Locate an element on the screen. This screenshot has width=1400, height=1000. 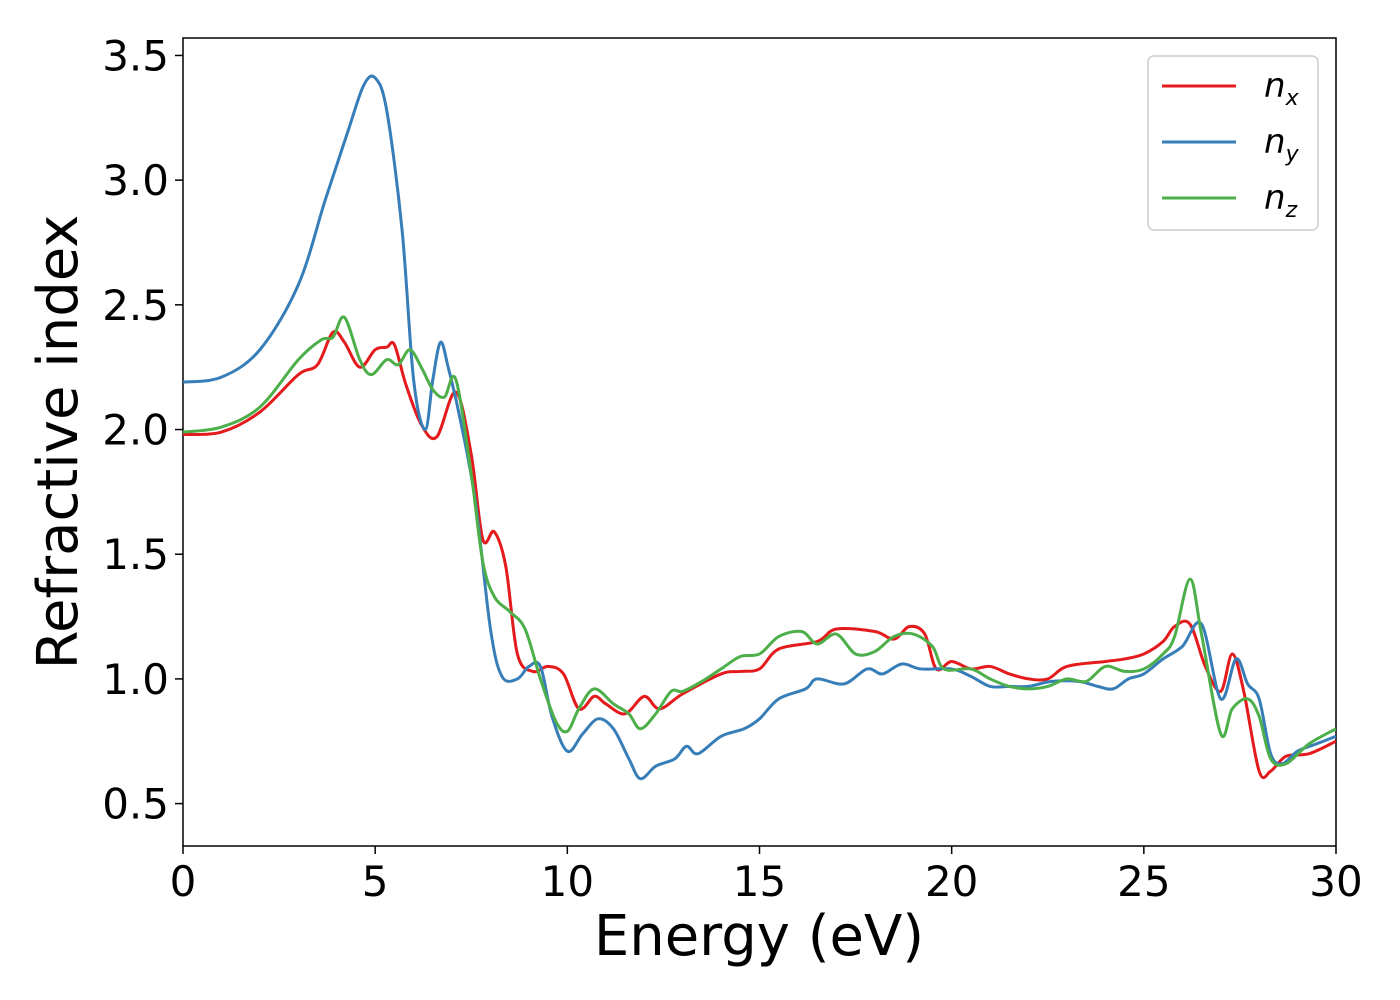
y-tick-label: 2.0 is located at coordinates (135, 430).